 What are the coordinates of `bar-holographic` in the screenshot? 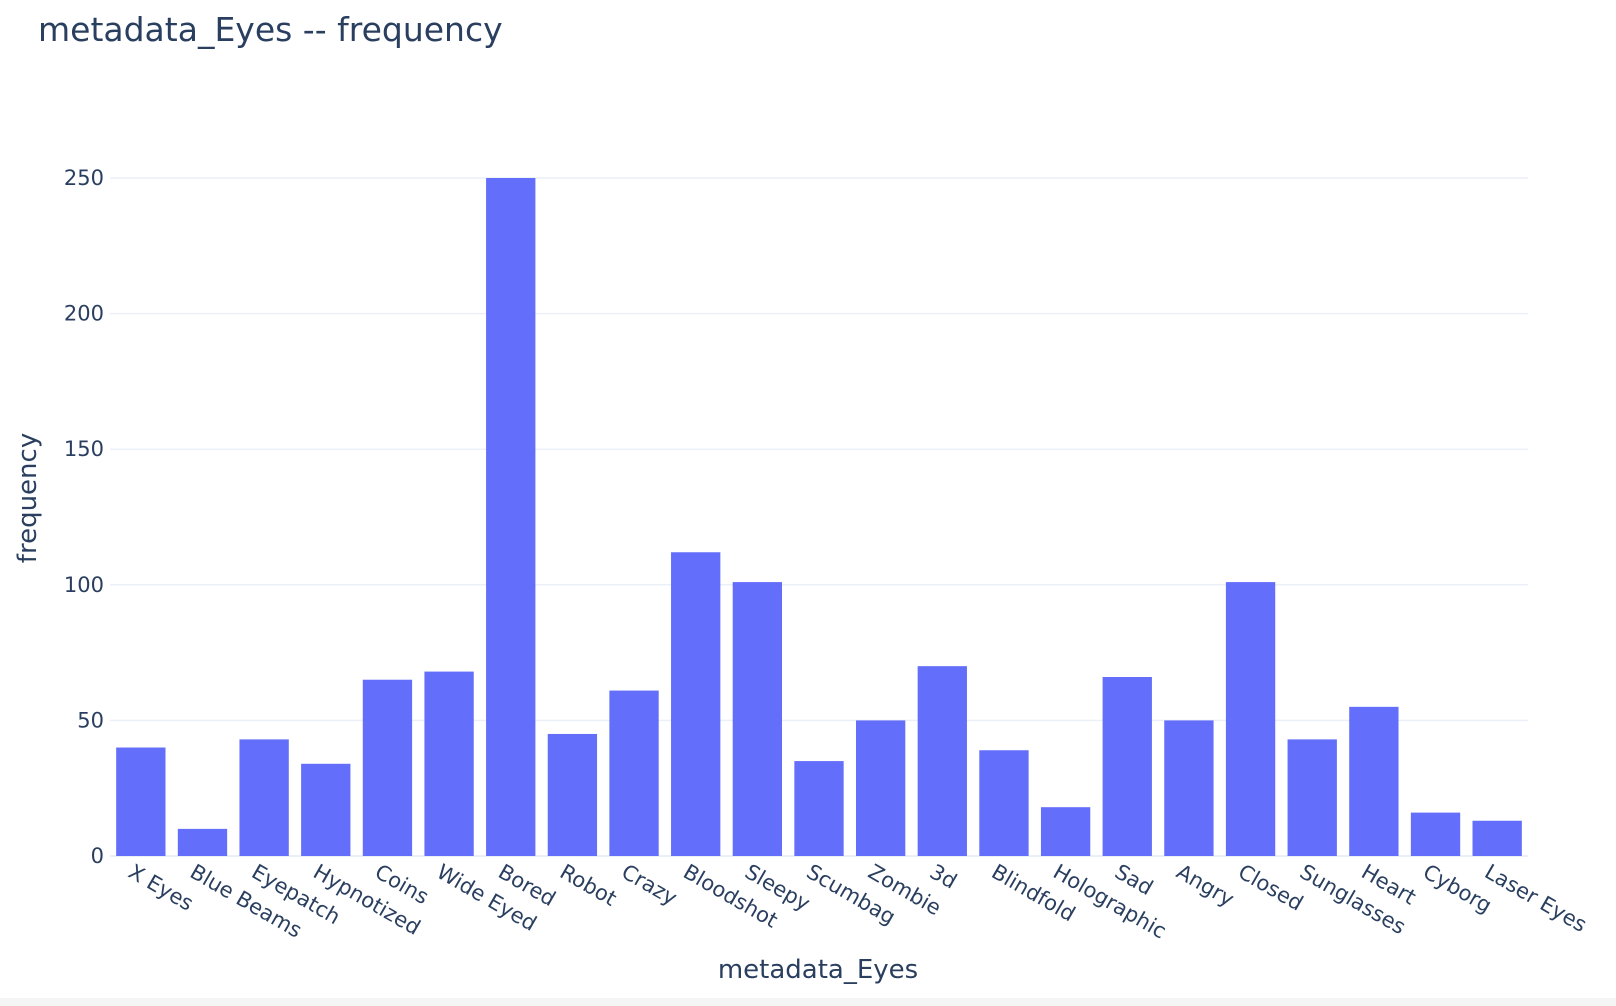 It's located at (1065, 831).